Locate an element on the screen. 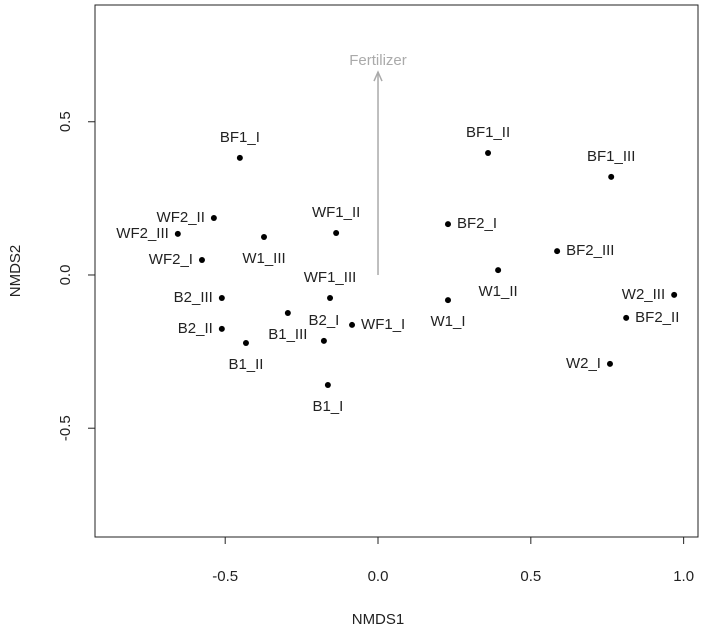 This screenshot has width=708, height=635. point-label: WF1_I is located at coordinates (383, 324).